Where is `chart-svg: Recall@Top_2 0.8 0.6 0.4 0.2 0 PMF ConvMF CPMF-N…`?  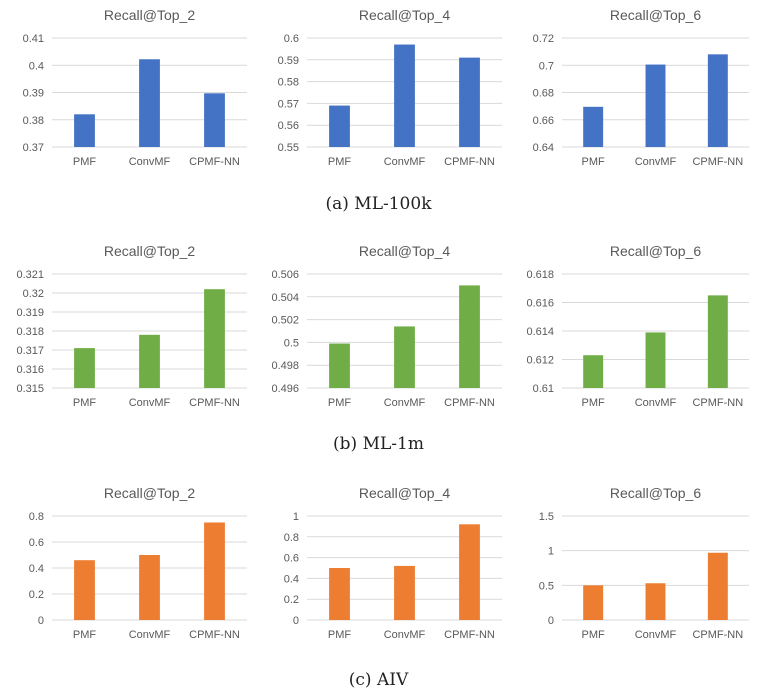 chart-svg: Recall@Top_2 0.8 0.6 0.4 0.2 0 PMF ConvMF CPMF-N… is located at coordinates (138, 563).